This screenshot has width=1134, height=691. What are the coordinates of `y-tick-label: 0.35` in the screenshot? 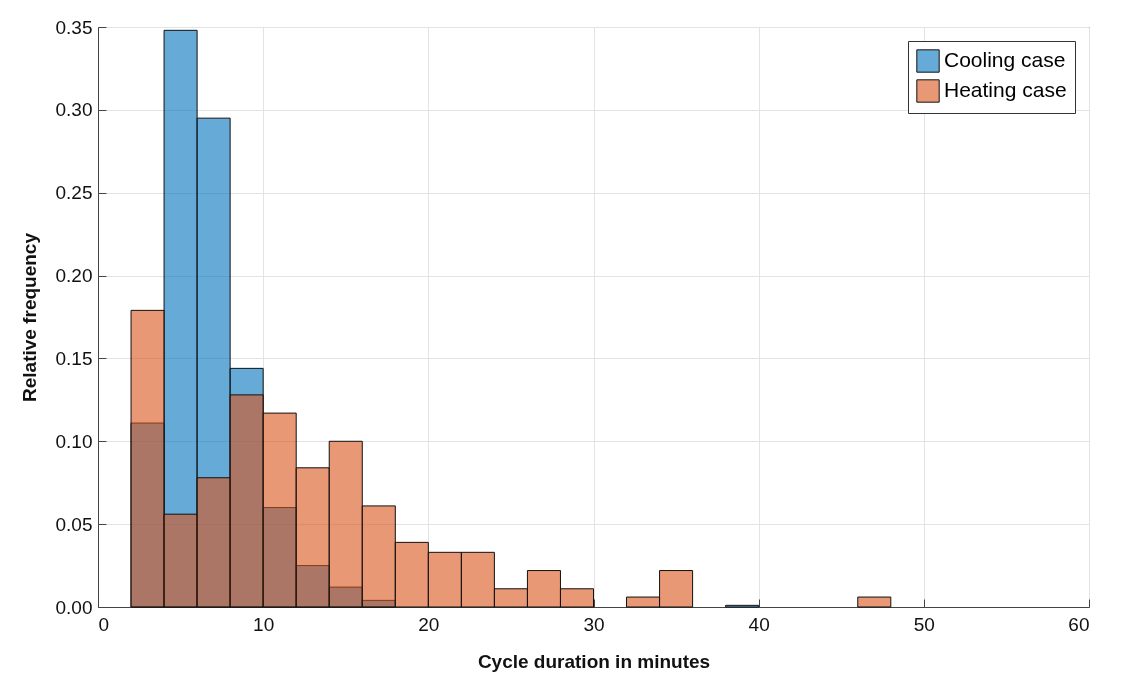 It's located at (74, 27).